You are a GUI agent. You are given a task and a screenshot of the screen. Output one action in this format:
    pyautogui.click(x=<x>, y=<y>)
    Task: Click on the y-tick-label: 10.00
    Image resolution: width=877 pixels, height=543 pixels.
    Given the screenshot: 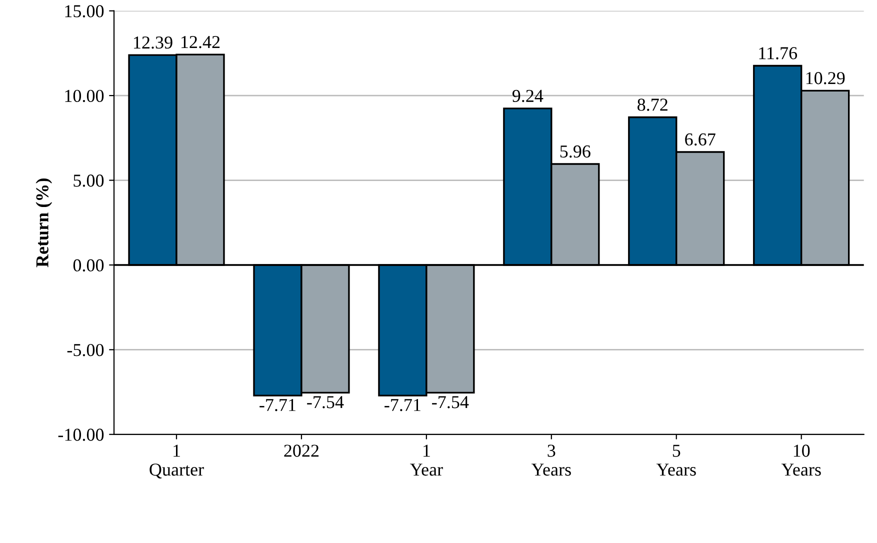 What is the action you would take?
    pyautogui.click(x=84, y=96)
    